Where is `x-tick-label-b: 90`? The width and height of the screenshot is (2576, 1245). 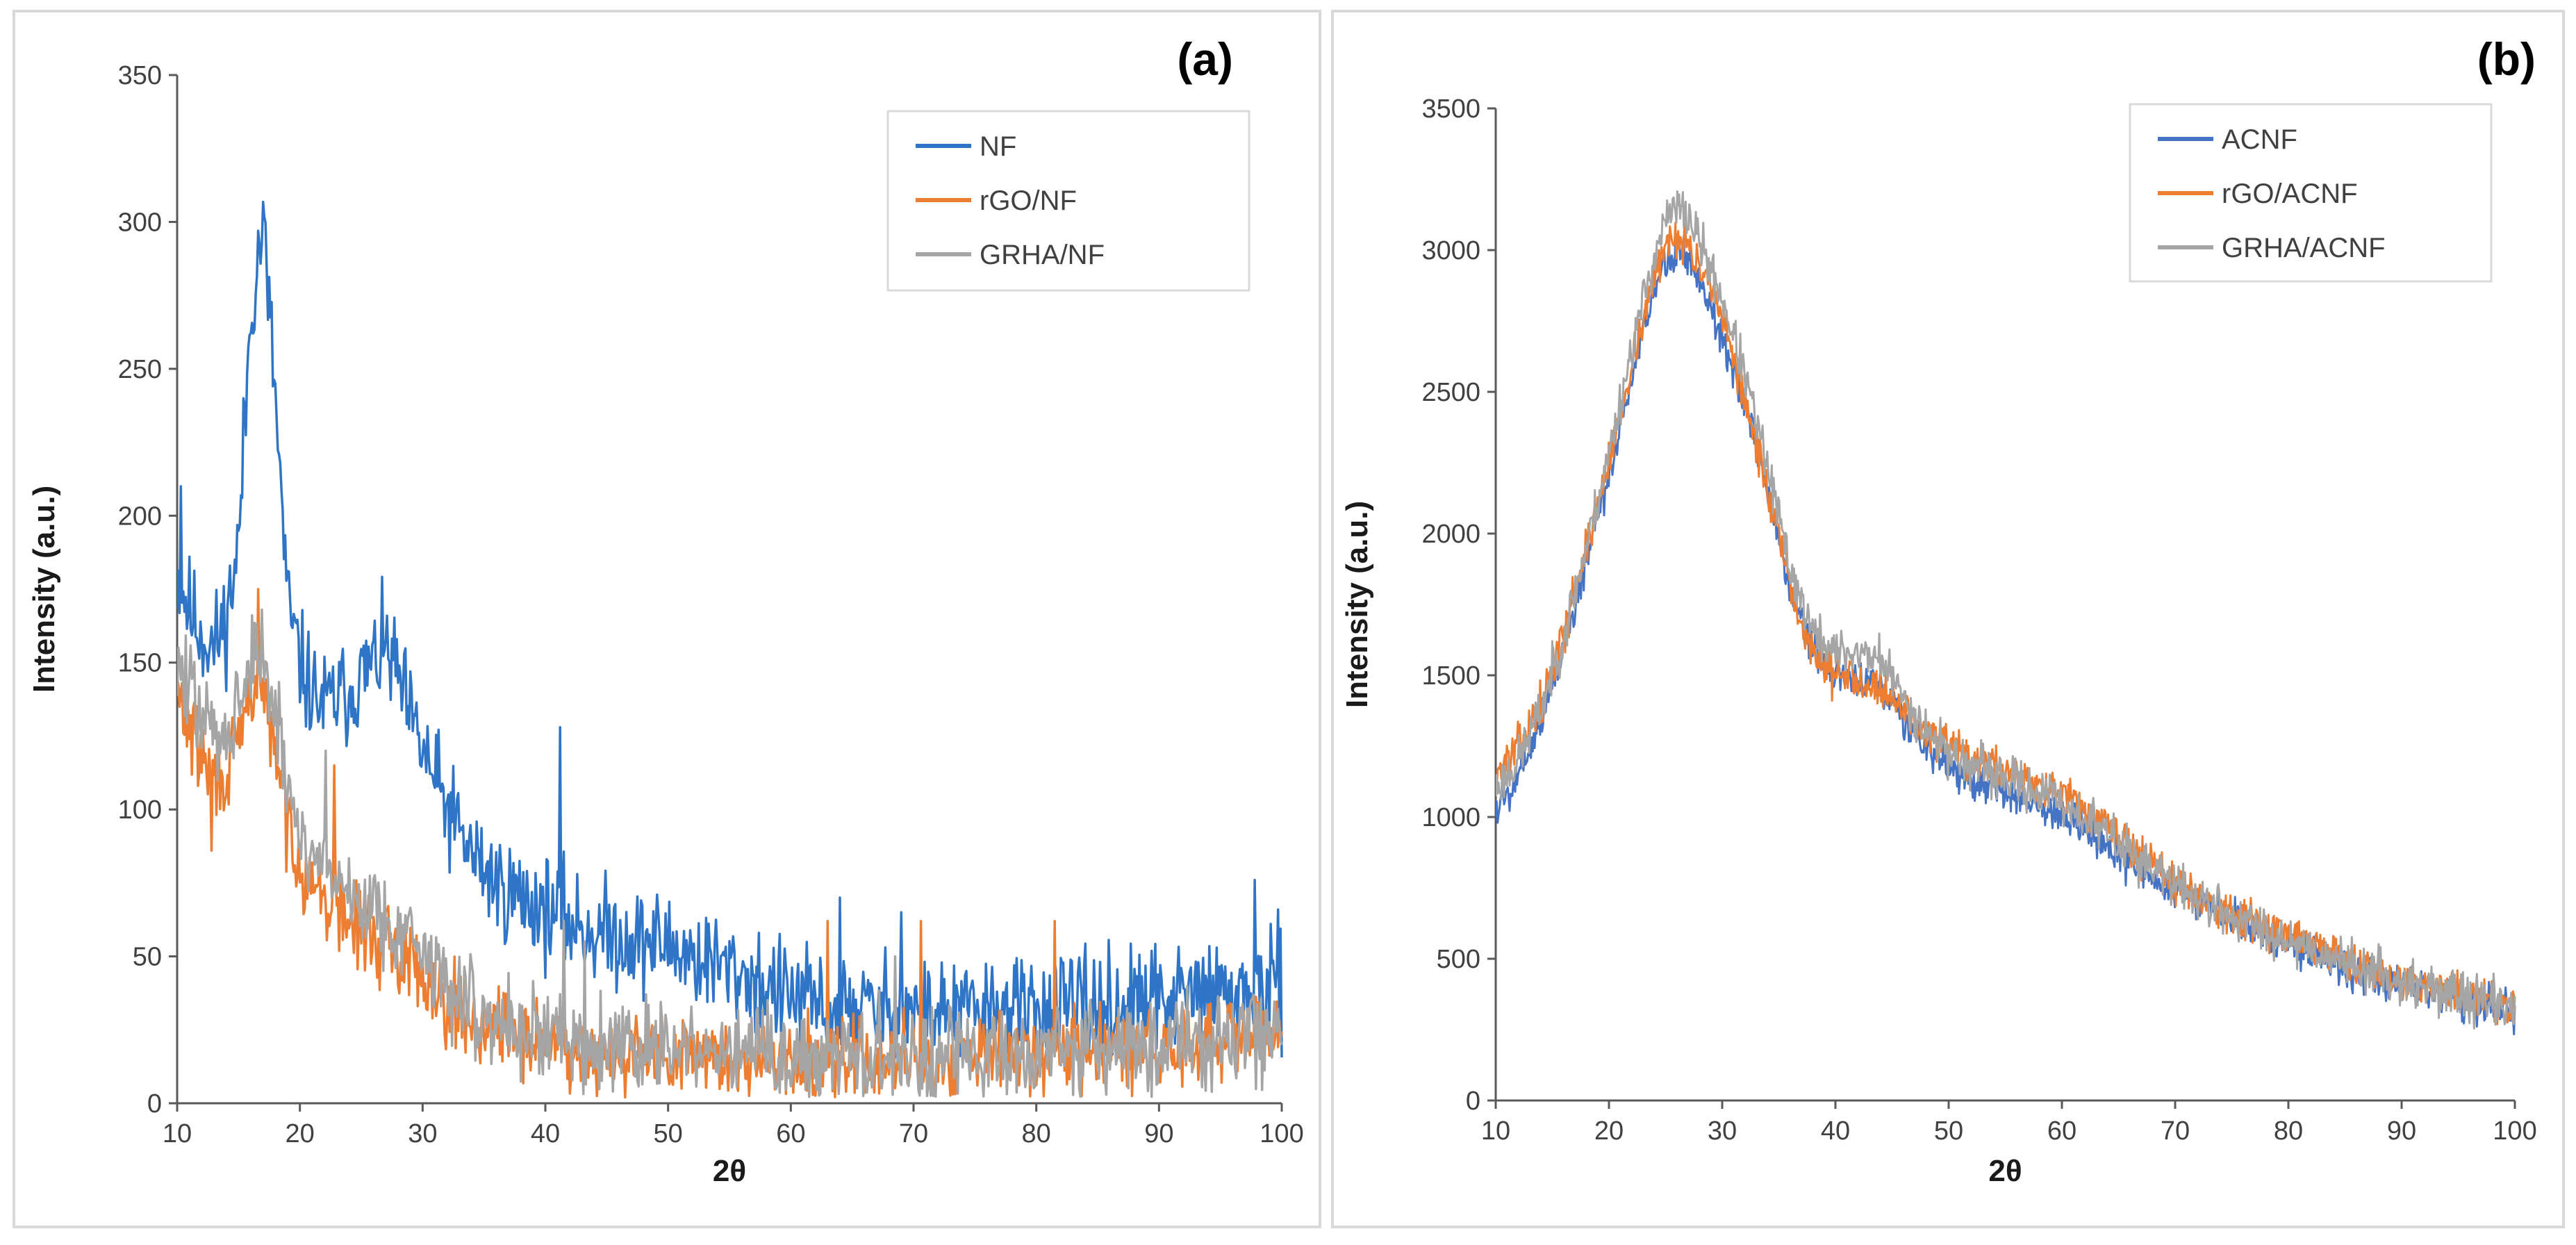
x-tick-label-b: 90 is located at coordinates (2402, 1131).